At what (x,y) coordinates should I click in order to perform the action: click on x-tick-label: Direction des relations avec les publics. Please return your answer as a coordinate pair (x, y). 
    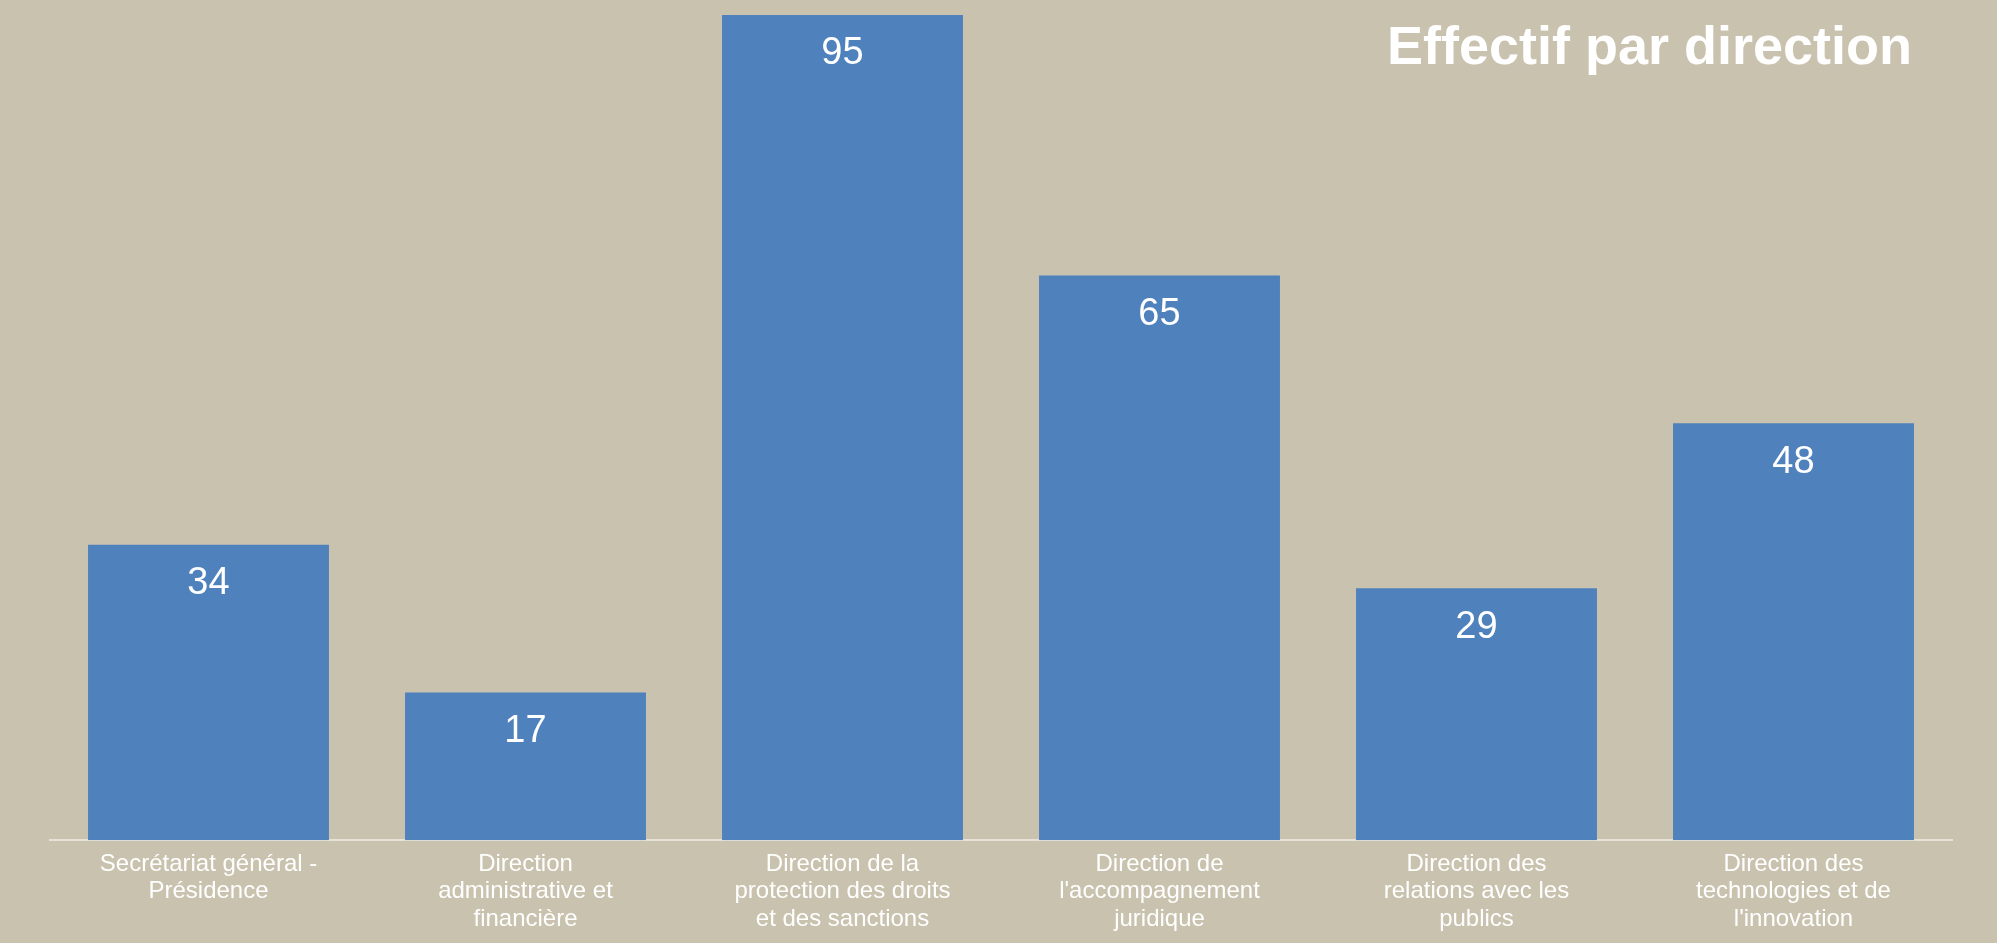
    Looking at the image, I should click on (1476, 889).